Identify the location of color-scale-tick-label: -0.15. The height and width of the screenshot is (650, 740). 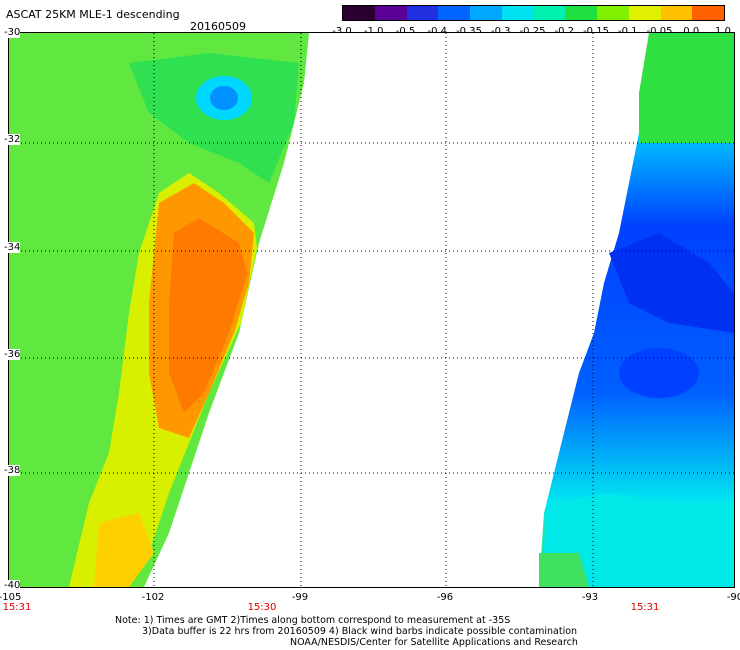
(596, 31).